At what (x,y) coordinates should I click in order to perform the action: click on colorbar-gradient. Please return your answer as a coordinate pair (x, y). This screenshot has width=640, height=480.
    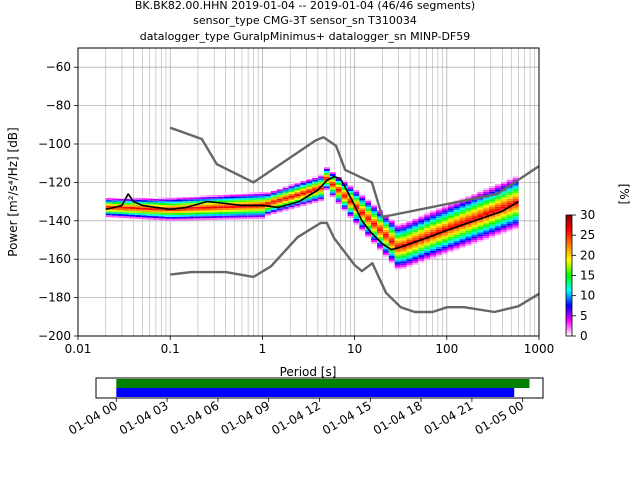
    Looking at the image, I should click on (569, 275).